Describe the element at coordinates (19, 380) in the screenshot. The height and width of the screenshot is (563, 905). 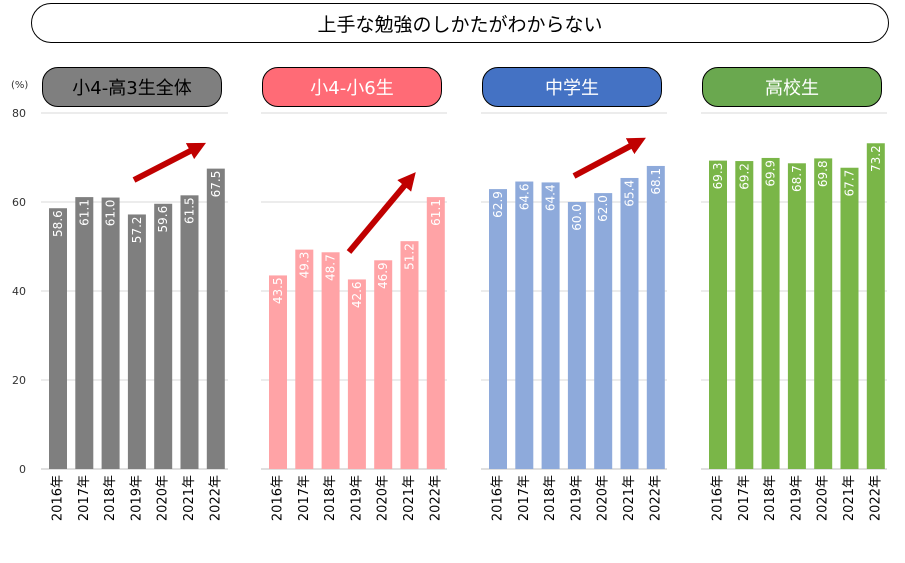
I see `y-tick-label: 20` at that location.